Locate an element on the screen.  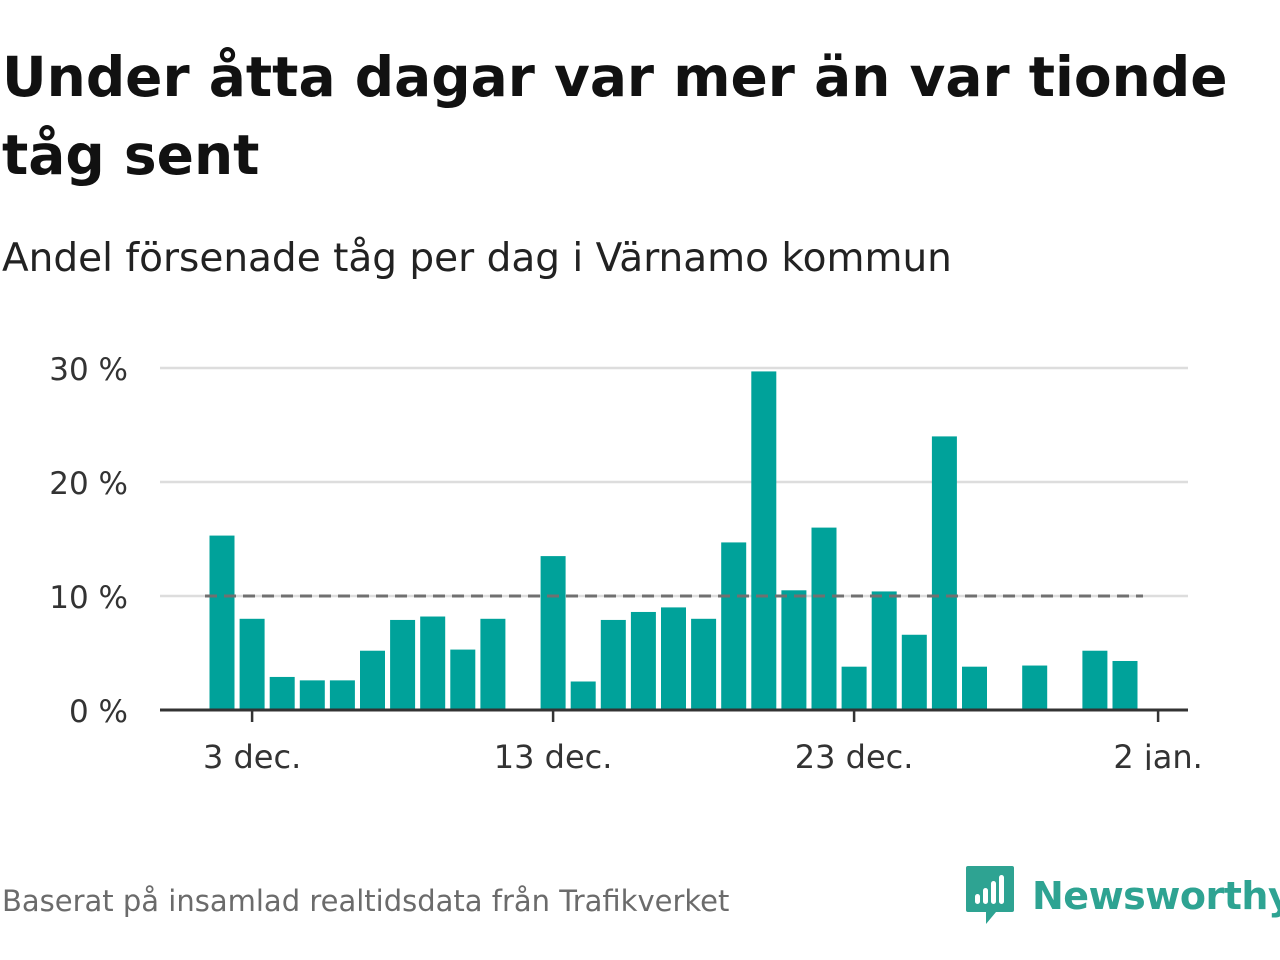
newsworthy-logo-icon is located at coordinates (990, 895).